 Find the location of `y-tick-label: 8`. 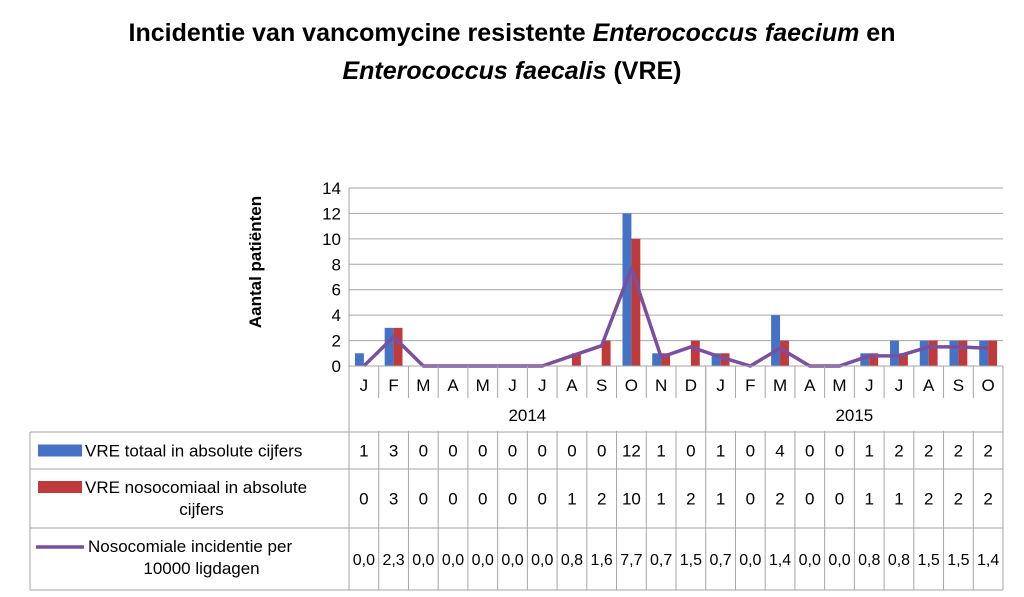

y-tick-label: 8 is located at coordinates (336, 264).